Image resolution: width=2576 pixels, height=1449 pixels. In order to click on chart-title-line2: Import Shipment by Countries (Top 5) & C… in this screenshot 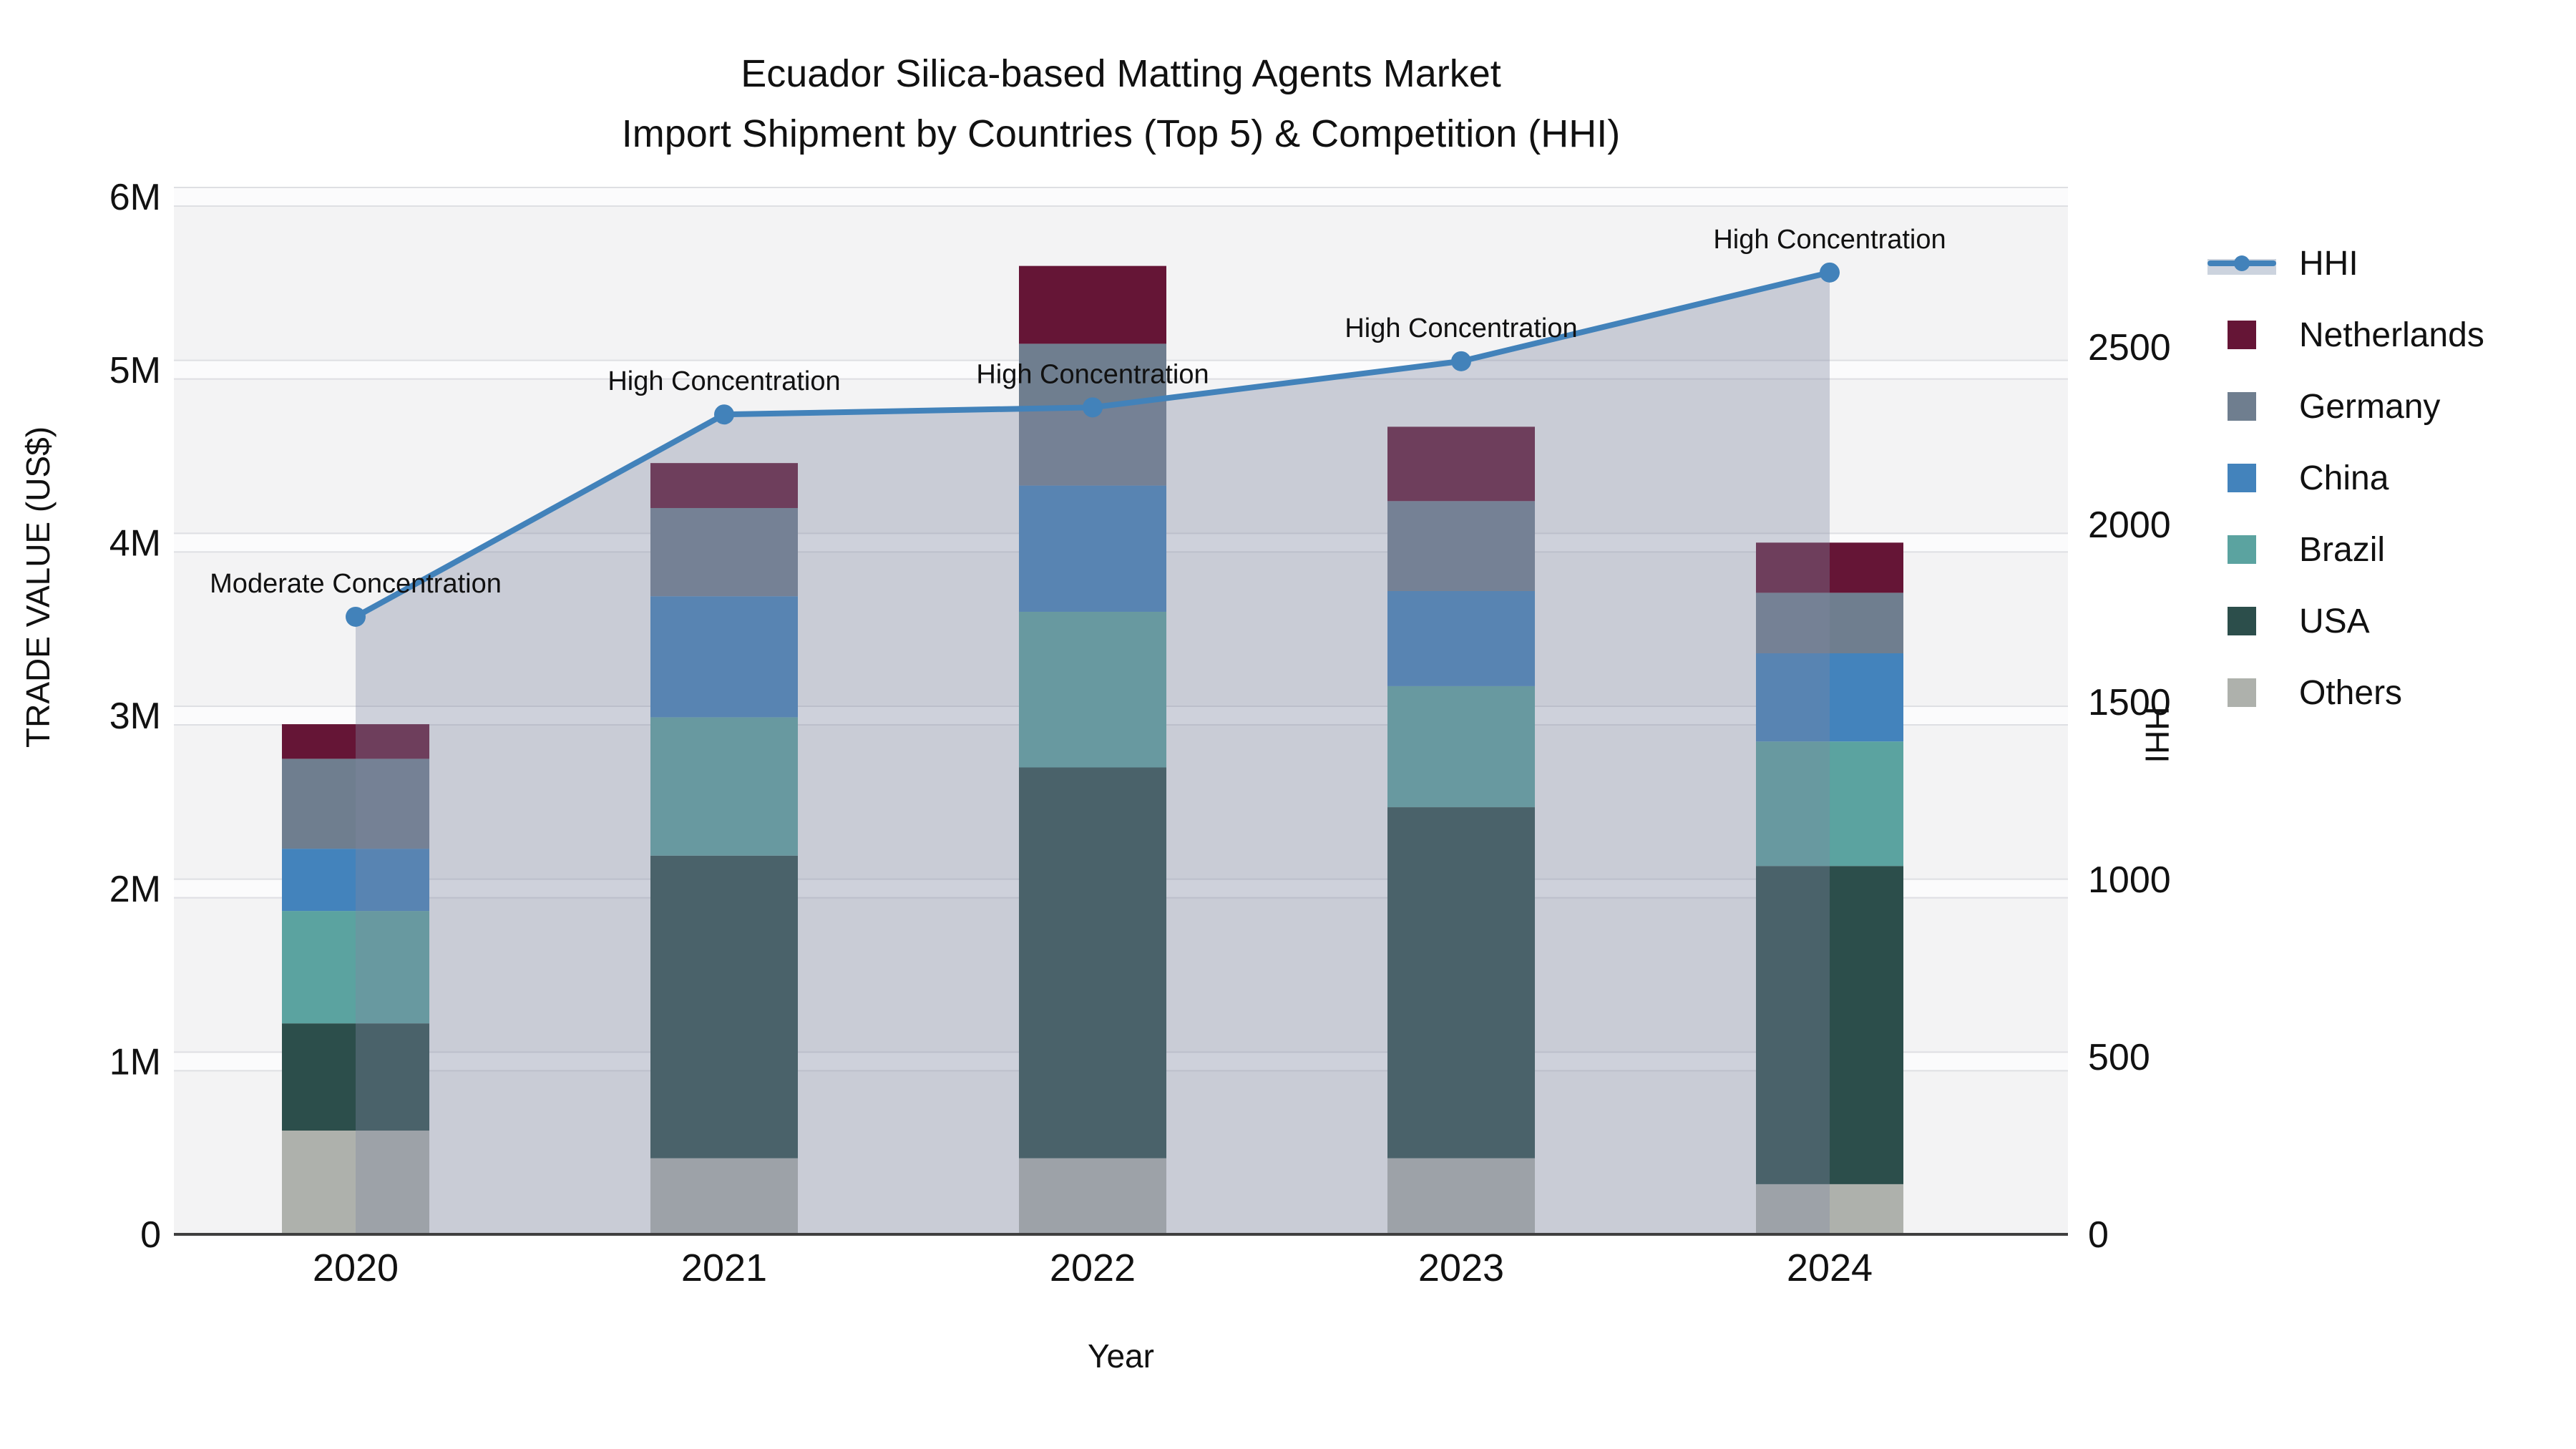, I will do `click(1121, 133)`.